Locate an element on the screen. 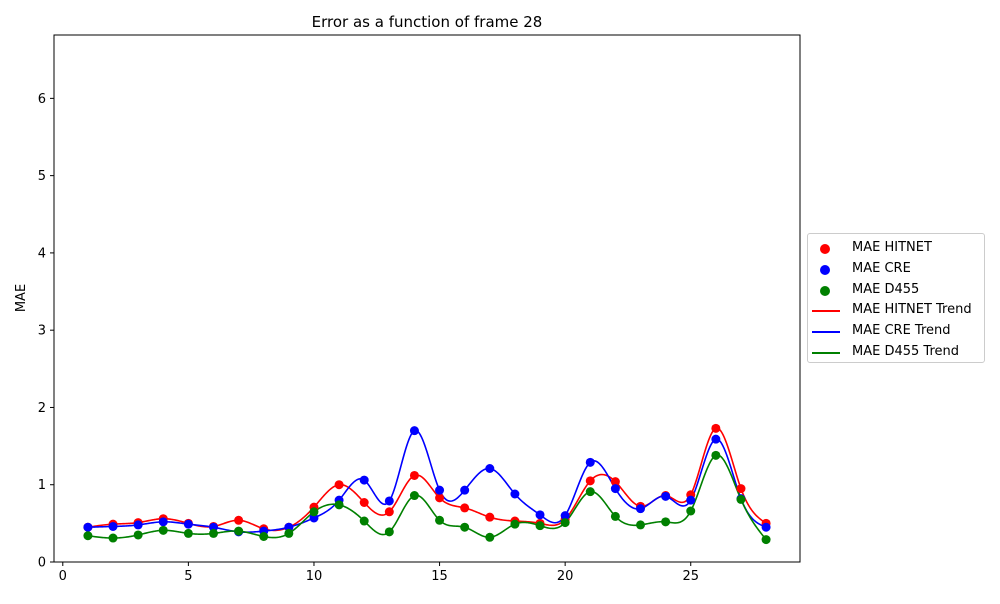  x-tick-label: 10 is located at coordinates (314, 576).